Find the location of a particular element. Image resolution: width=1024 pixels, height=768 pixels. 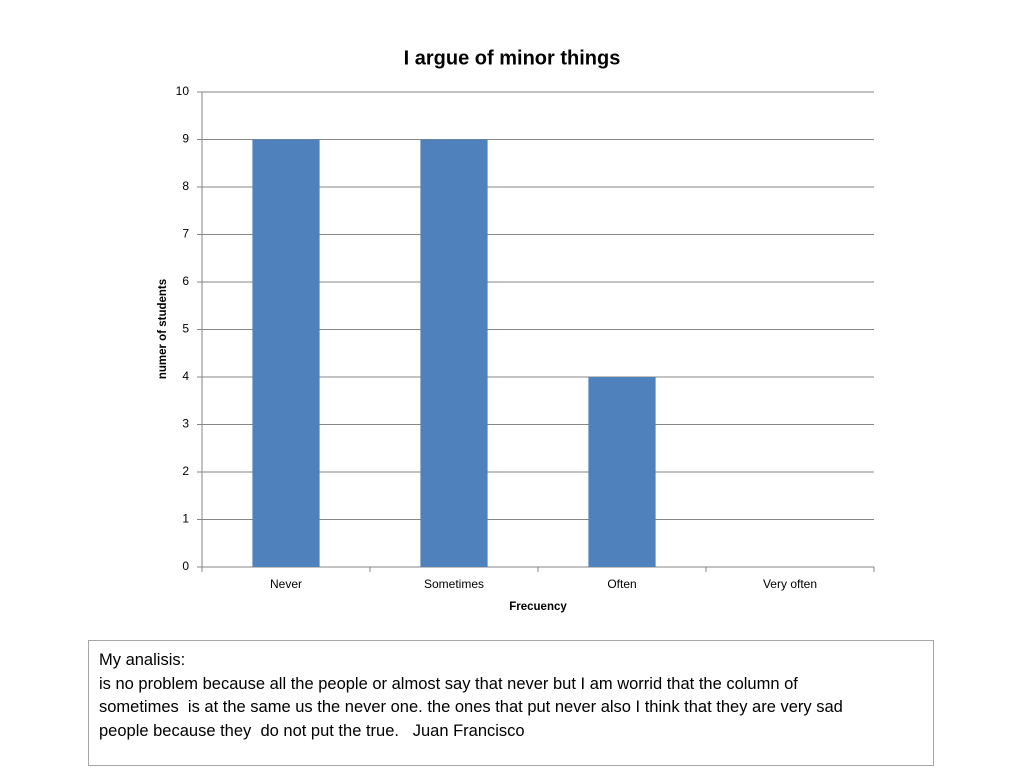

y-tick-label: 0 is located at coordinates (185, 566).